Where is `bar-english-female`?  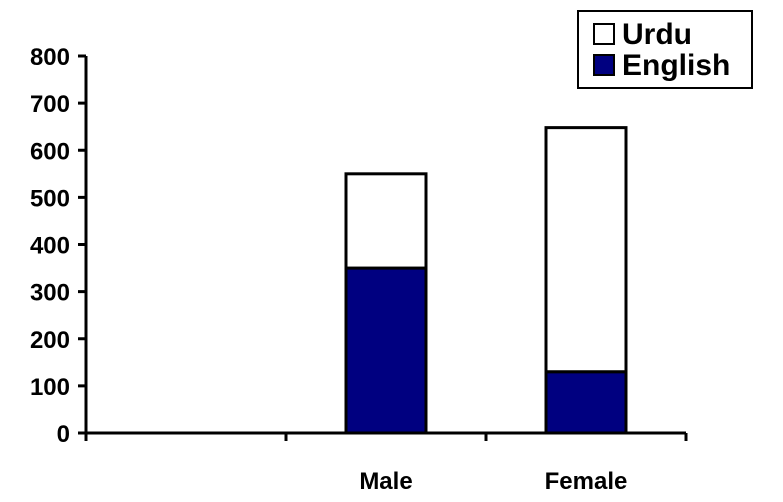 bar-english-female is located at coordinates (586, 402).